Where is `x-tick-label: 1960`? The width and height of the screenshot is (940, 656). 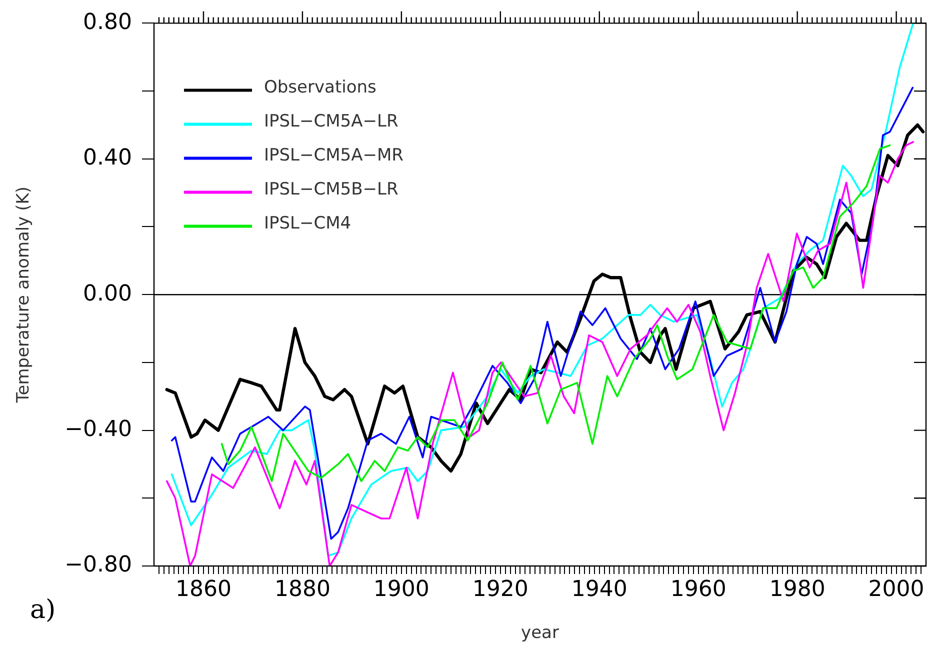
x-tick-label: 1960 is located at coordinates (698, 589).